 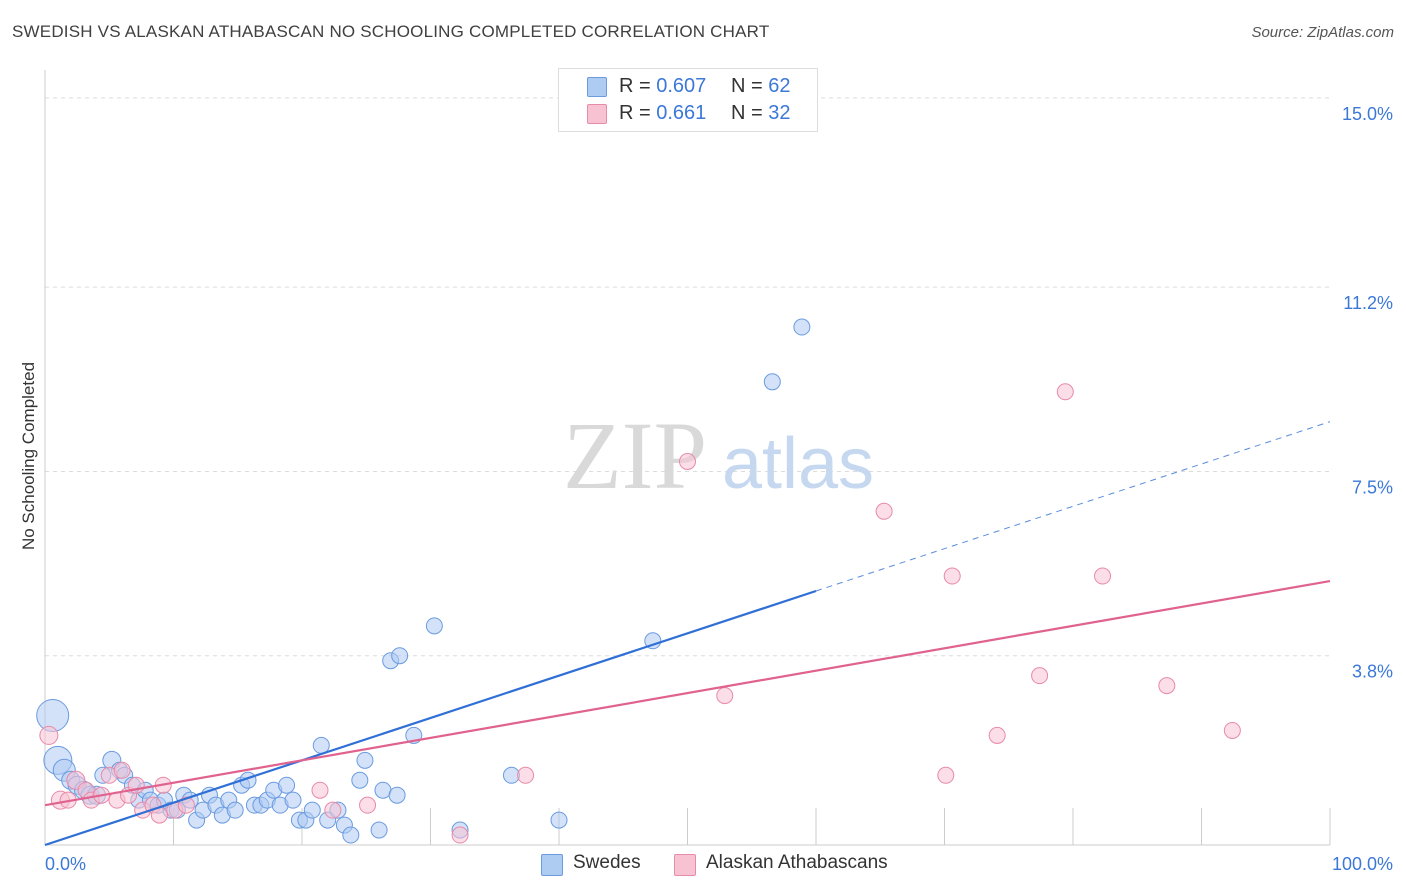 What do you see at coordinates (1362, 864) in the screenshot?
I see `x-tick-label: 100.0%` at bounding box center [1362, 864].